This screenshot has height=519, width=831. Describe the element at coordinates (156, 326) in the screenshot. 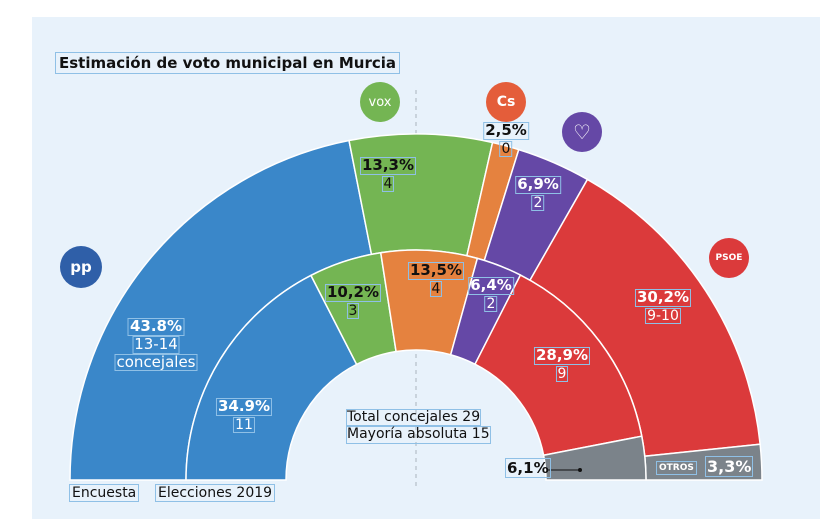

I see `outer-pp-pct: 43.8%` at that location.